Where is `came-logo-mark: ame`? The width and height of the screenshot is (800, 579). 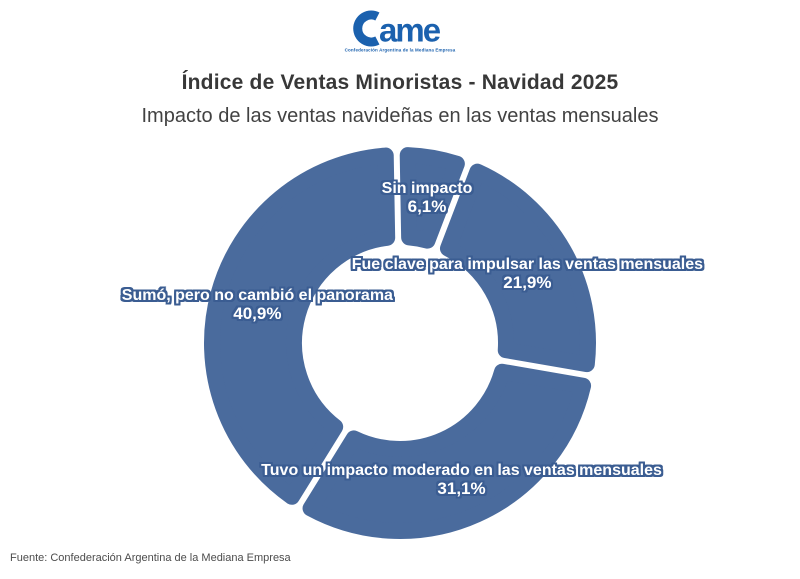
came-logo-mark: ame is located at coordinates (398, 29).